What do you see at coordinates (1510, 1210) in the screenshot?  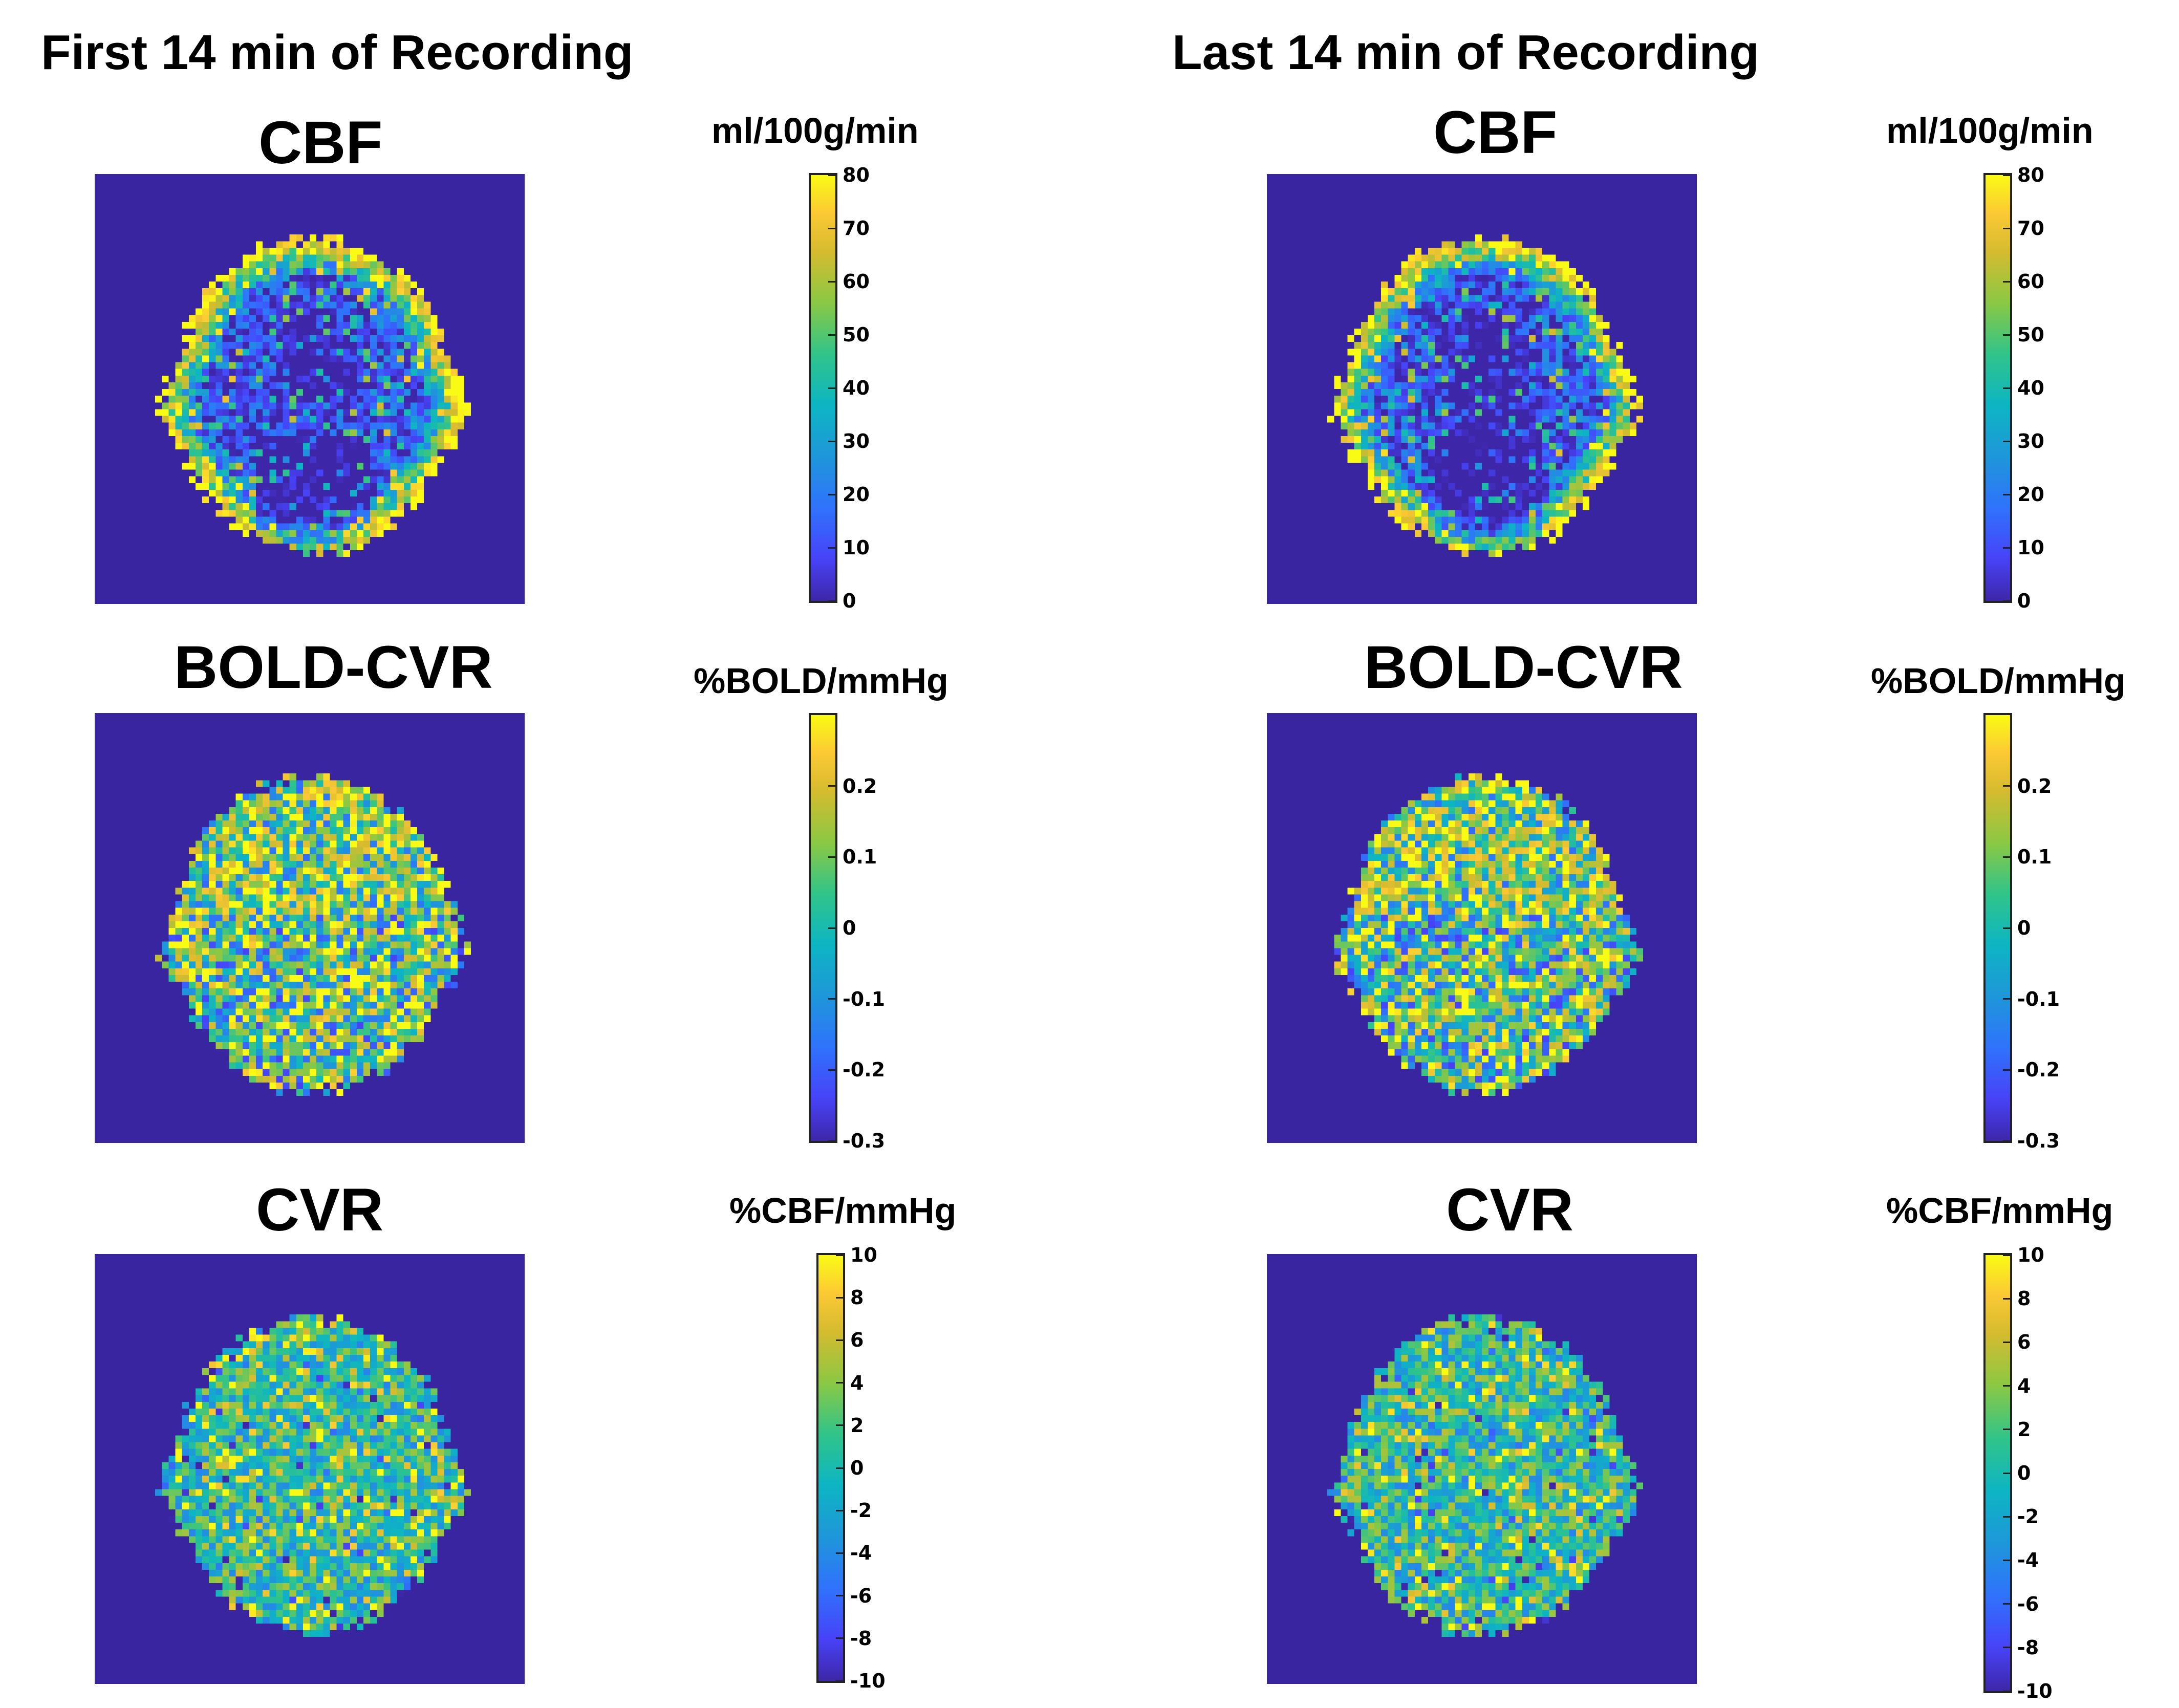 I see `right-cvr-title: CVR` at bounding box center [1510, 1210].